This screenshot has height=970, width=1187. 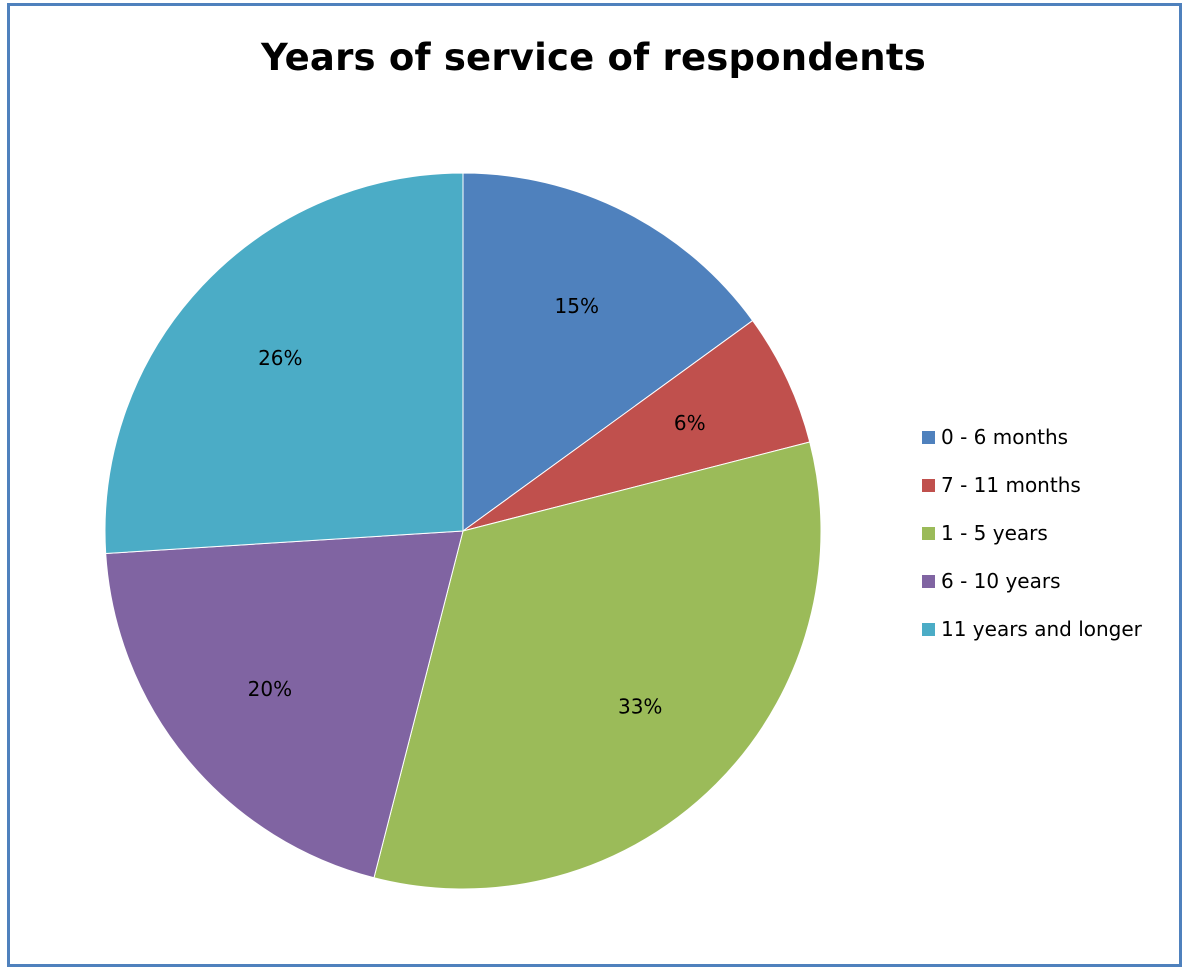 I want to click on legend-item: 0 - 6 months, so click(x=1032, y=437).